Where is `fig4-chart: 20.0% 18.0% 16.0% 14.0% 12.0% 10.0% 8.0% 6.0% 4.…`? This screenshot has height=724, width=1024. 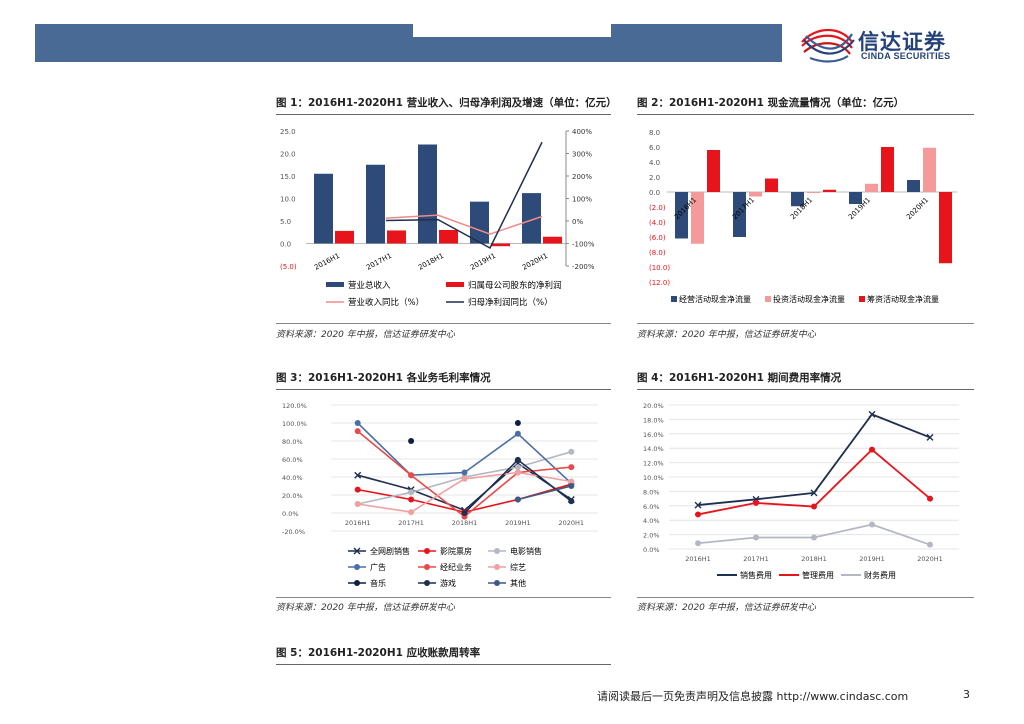
fig4-chart: 20.0% 18.0% 16.0% 14.0% 12.0% 10.0% 8.0% 6.0% 4.… is located at coordinates (801, 491).